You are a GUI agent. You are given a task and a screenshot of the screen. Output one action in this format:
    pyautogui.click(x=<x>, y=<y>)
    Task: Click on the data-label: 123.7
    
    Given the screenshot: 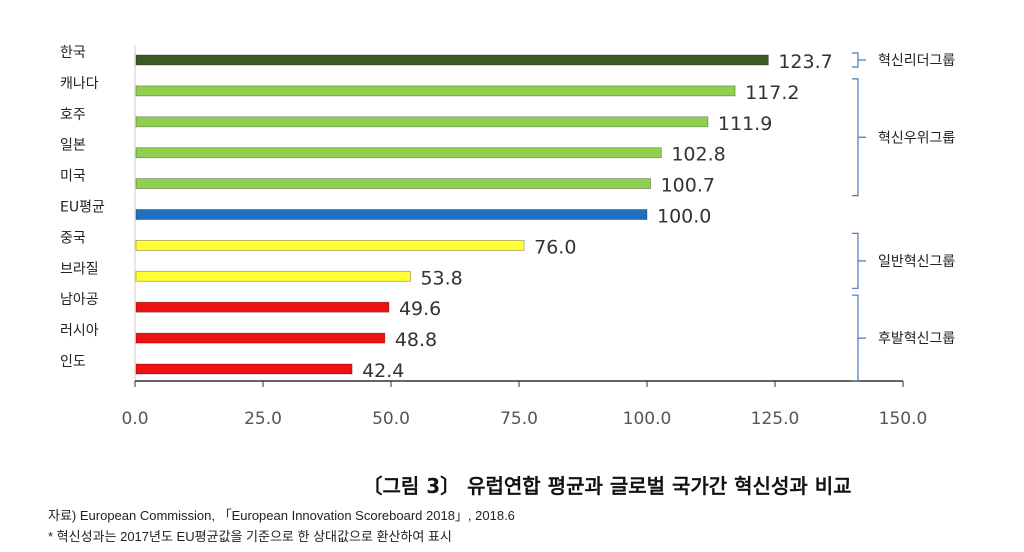 What is the action you would take?
    pyautogui.click(x=805, y=62)
    